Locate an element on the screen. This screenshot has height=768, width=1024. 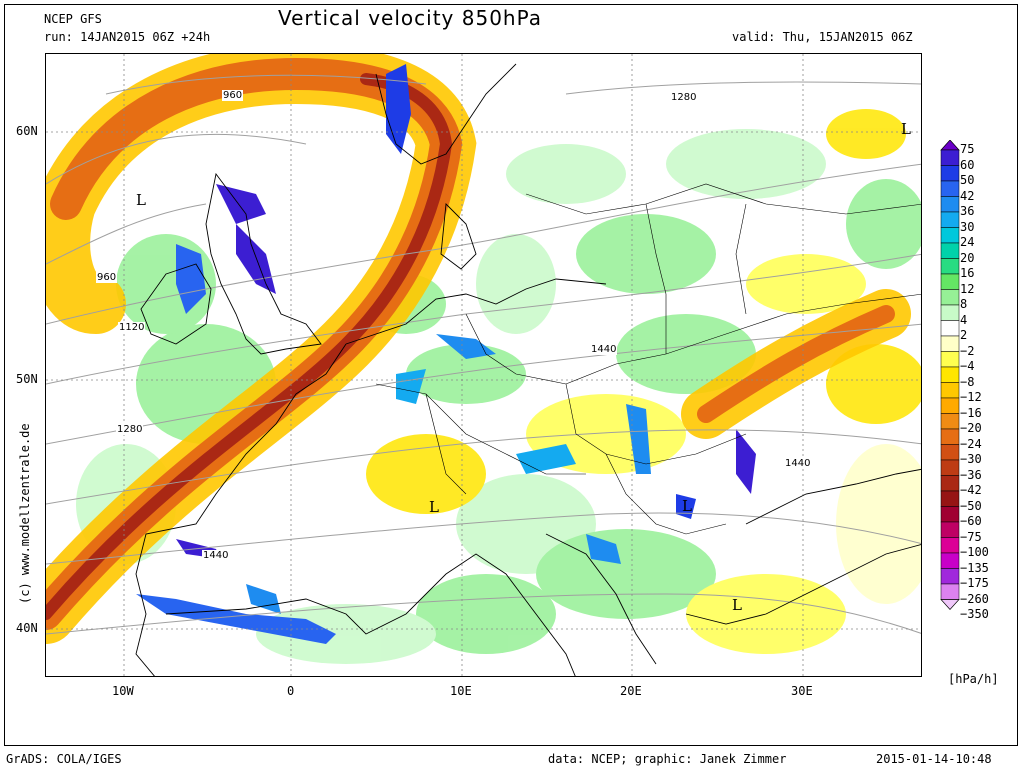
legend-label: 8 is located at coordinates (964, 304).